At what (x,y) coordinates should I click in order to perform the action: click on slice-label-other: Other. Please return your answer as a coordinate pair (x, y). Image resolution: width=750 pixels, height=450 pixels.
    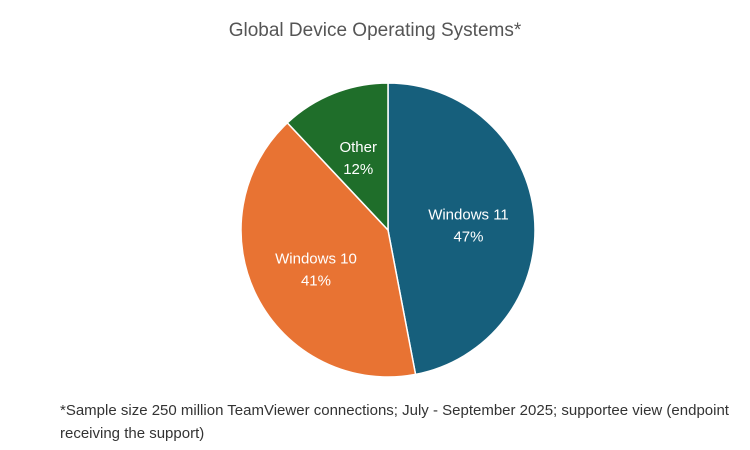
    Looking at the image, I should click on (358, 147).